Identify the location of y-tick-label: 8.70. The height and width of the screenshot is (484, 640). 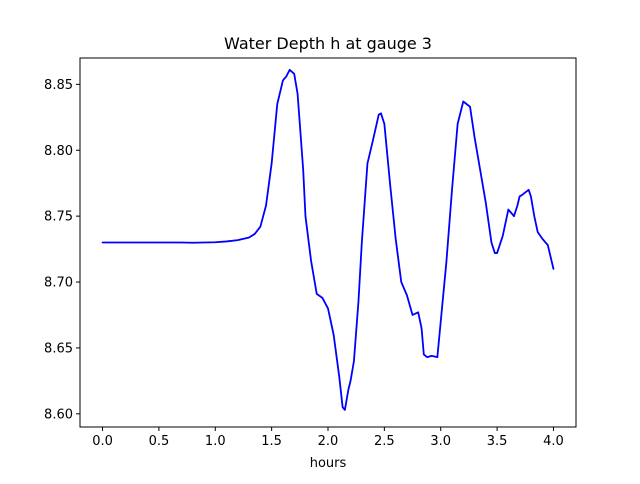
(58, 283).